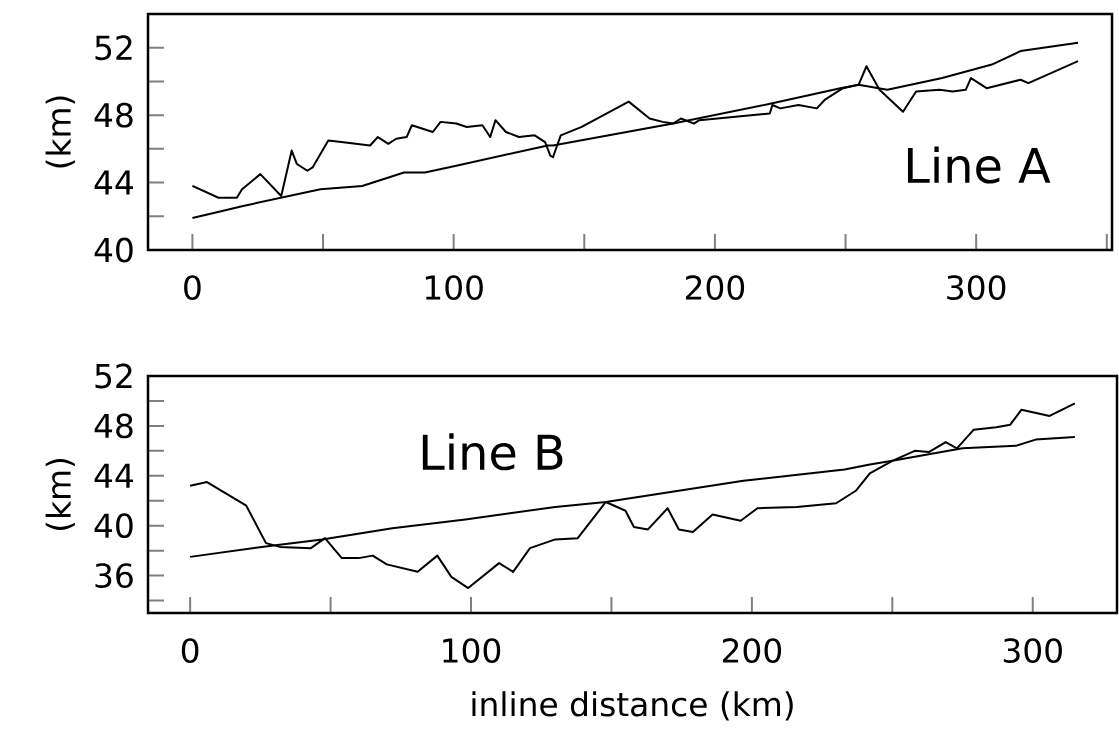 The width and height of the screenshot is (1119, 745). Describe the element at coordinates (114, 576) in the screenshot. I see `y-tick-label: 36` at that location.